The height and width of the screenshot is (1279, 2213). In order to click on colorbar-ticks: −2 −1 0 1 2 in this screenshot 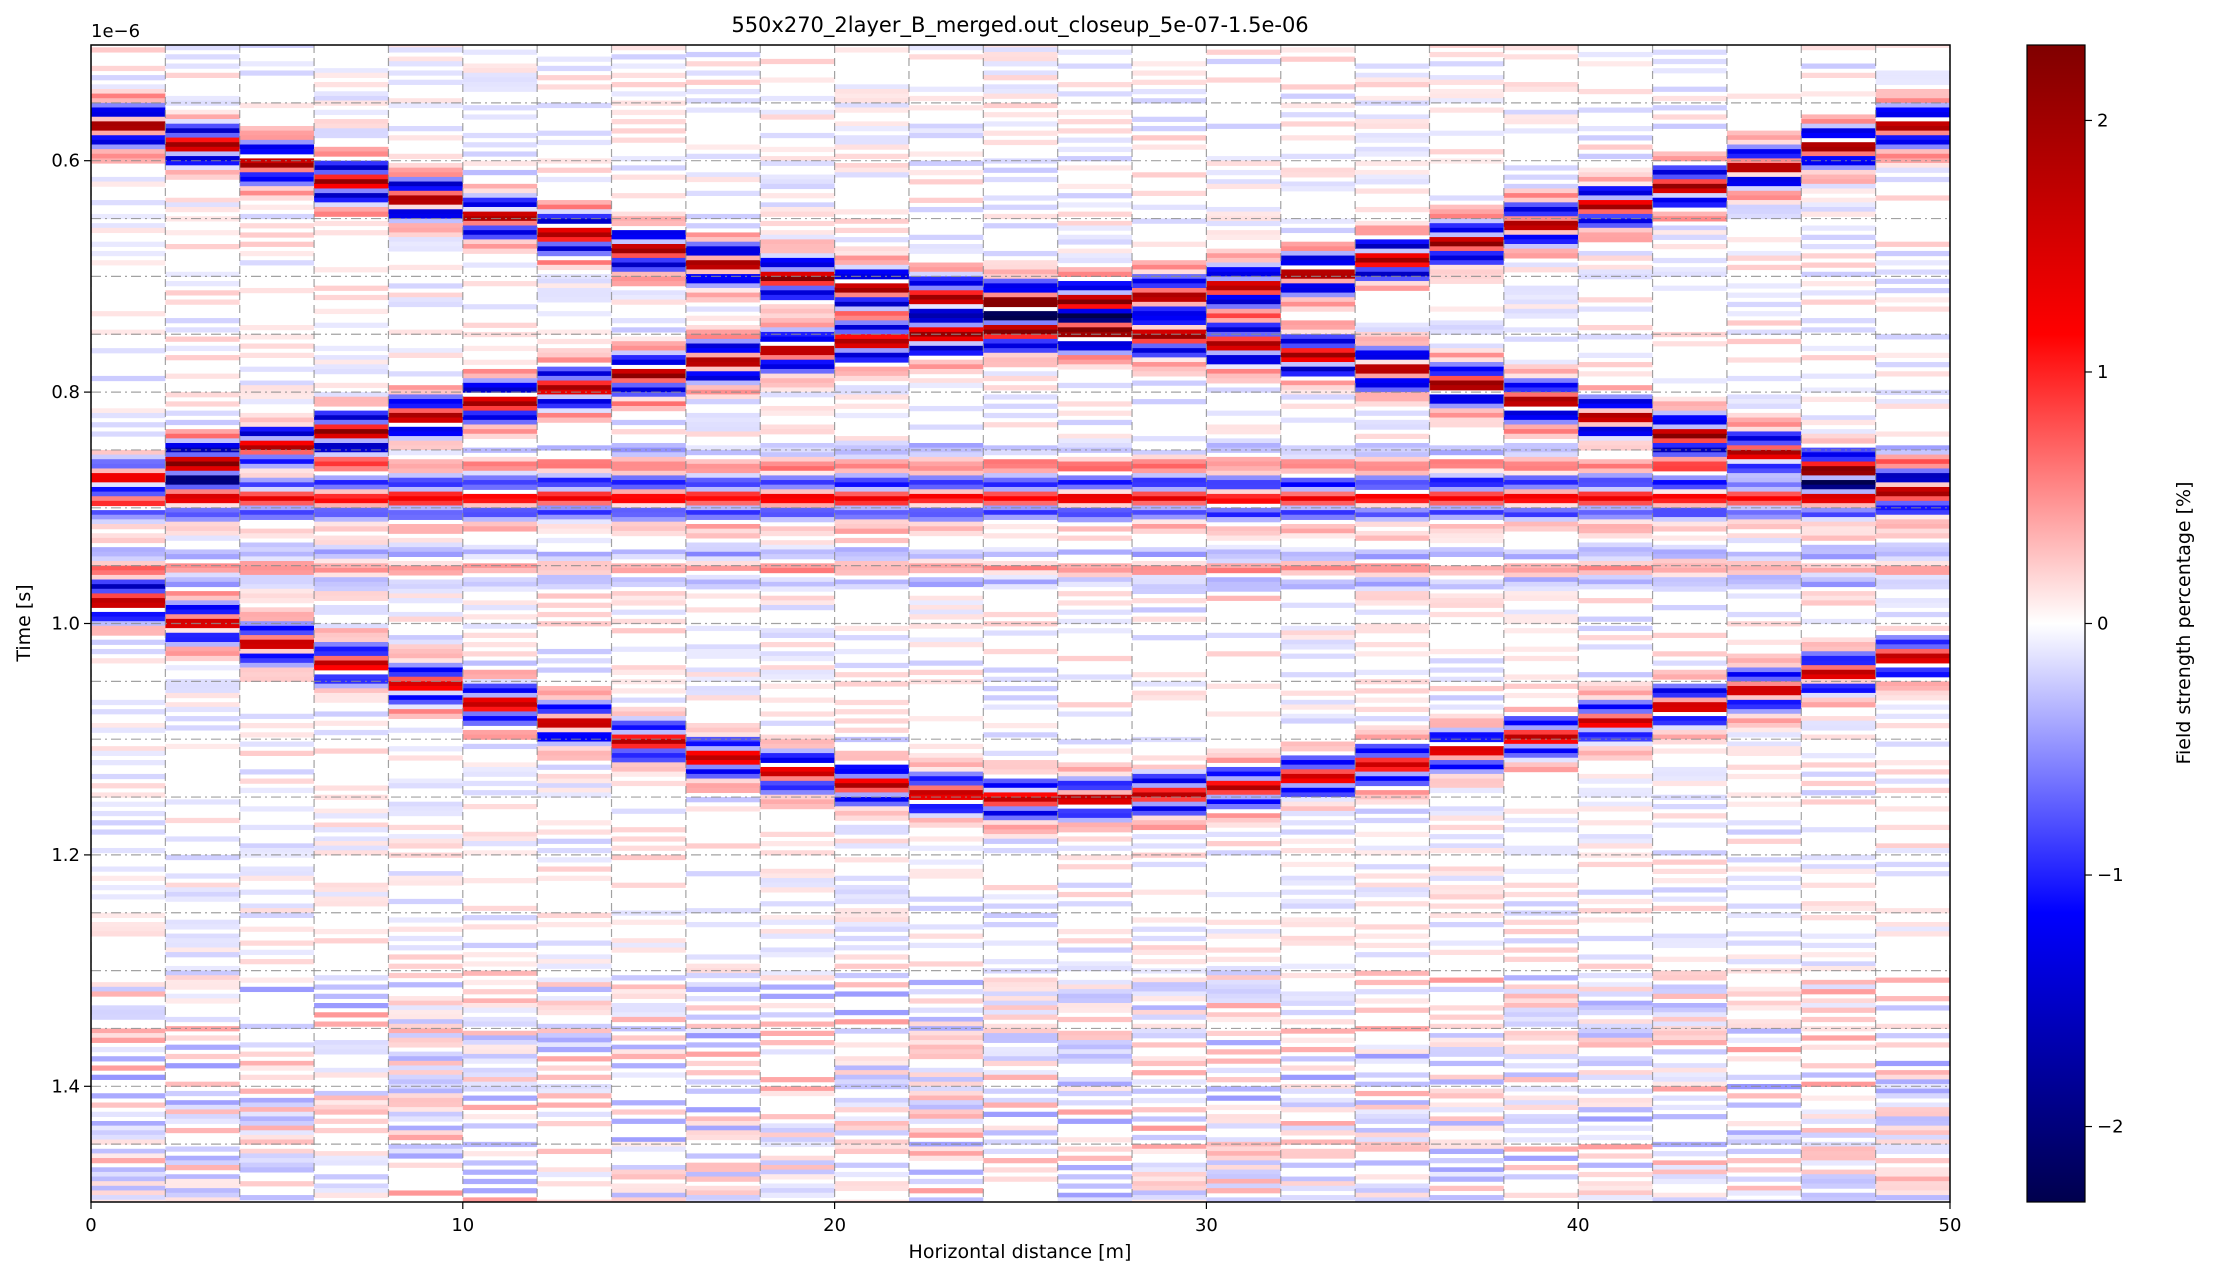, I will do `click(2104, 624)`.